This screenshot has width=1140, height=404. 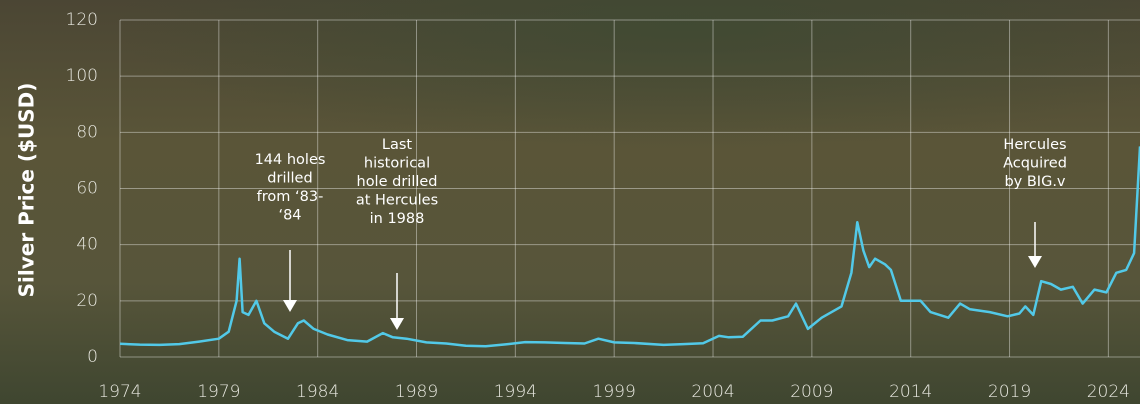 What do you see at coordinates (712, 392) in the screenshot?
I see `x-tick-label: 2004` at bounding box center [712, 392].